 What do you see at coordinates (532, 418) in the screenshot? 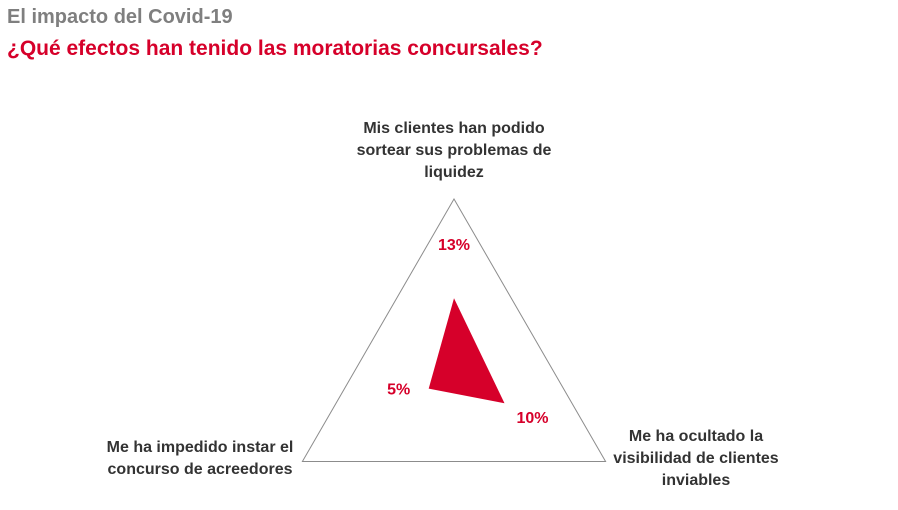
I see `value-label: 10%` at bounding box center [532, 418].